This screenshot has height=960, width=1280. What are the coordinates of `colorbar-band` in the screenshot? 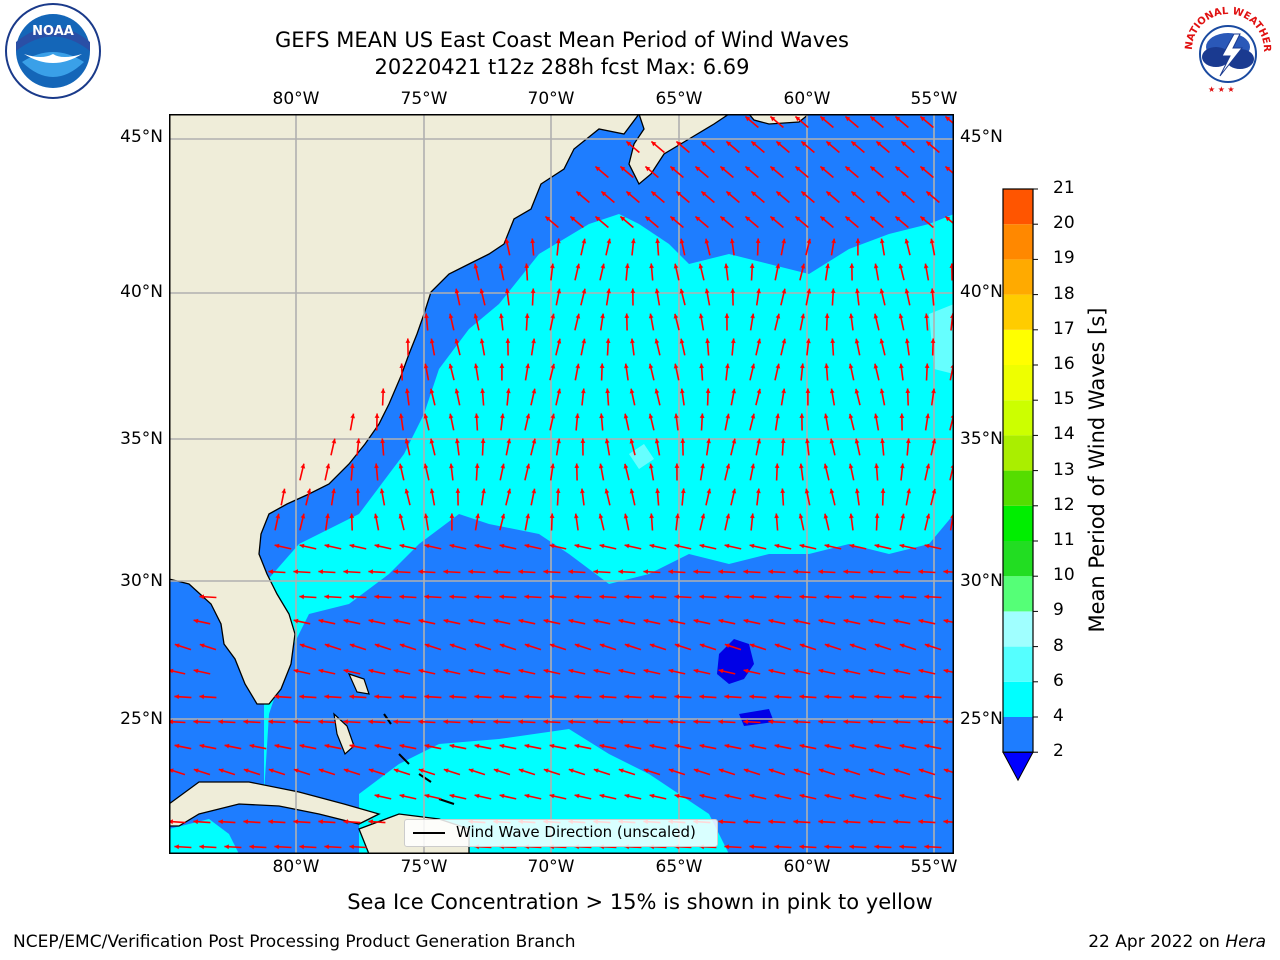 It's located at (1018, 383).